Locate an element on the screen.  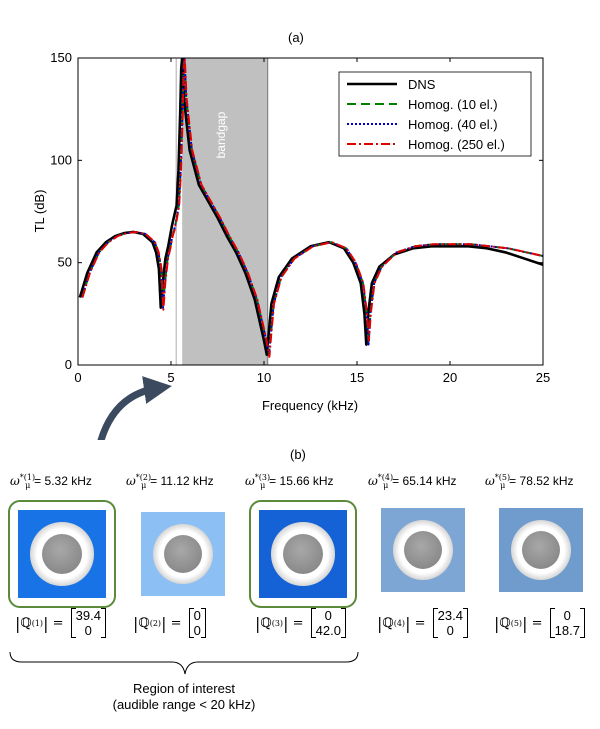
q-superscript: (3) is located at coordinates (277, 623).